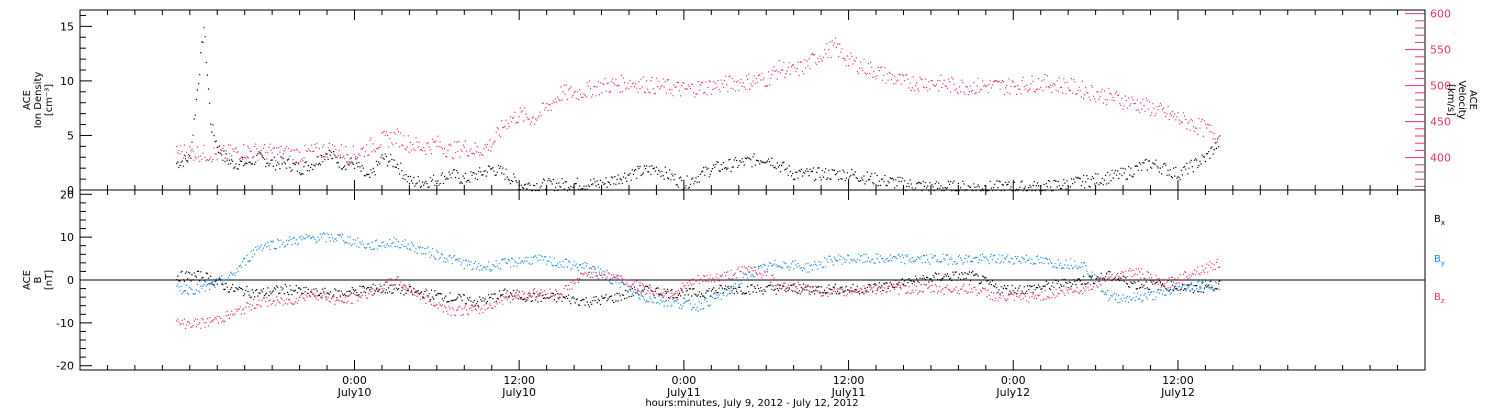 The width and height of the screenshot is (1500, 410). What do you see at coordinates (1472, 100) in the screenshot?
I see `velocity-axis-title-line1: ACE` at bounding box center [1472, 100].